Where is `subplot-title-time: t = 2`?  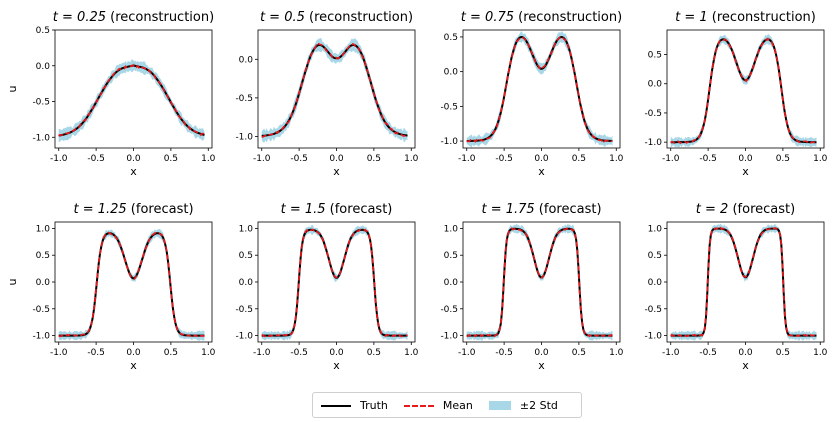 subplot-title-time: t = 2 is located at coordinates (712, 209).